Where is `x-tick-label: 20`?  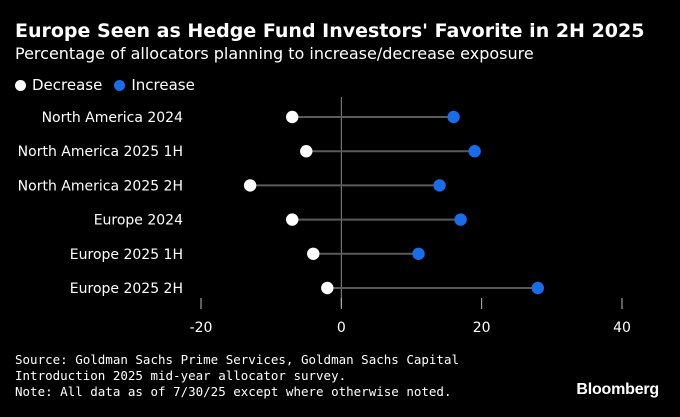 x-tick-label: 20 is located at coordinates (482, 328).